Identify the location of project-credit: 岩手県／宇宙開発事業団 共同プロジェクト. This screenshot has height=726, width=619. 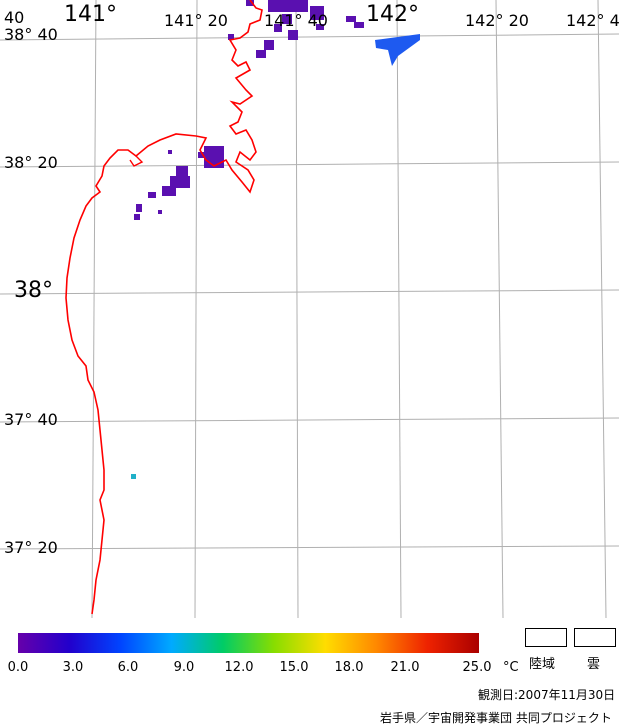
(496, 718).